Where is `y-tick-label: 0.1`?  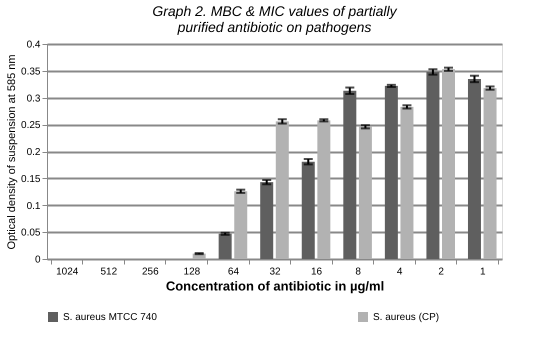
y-tick-label: 0.1 is located at coordinates (33, 206).